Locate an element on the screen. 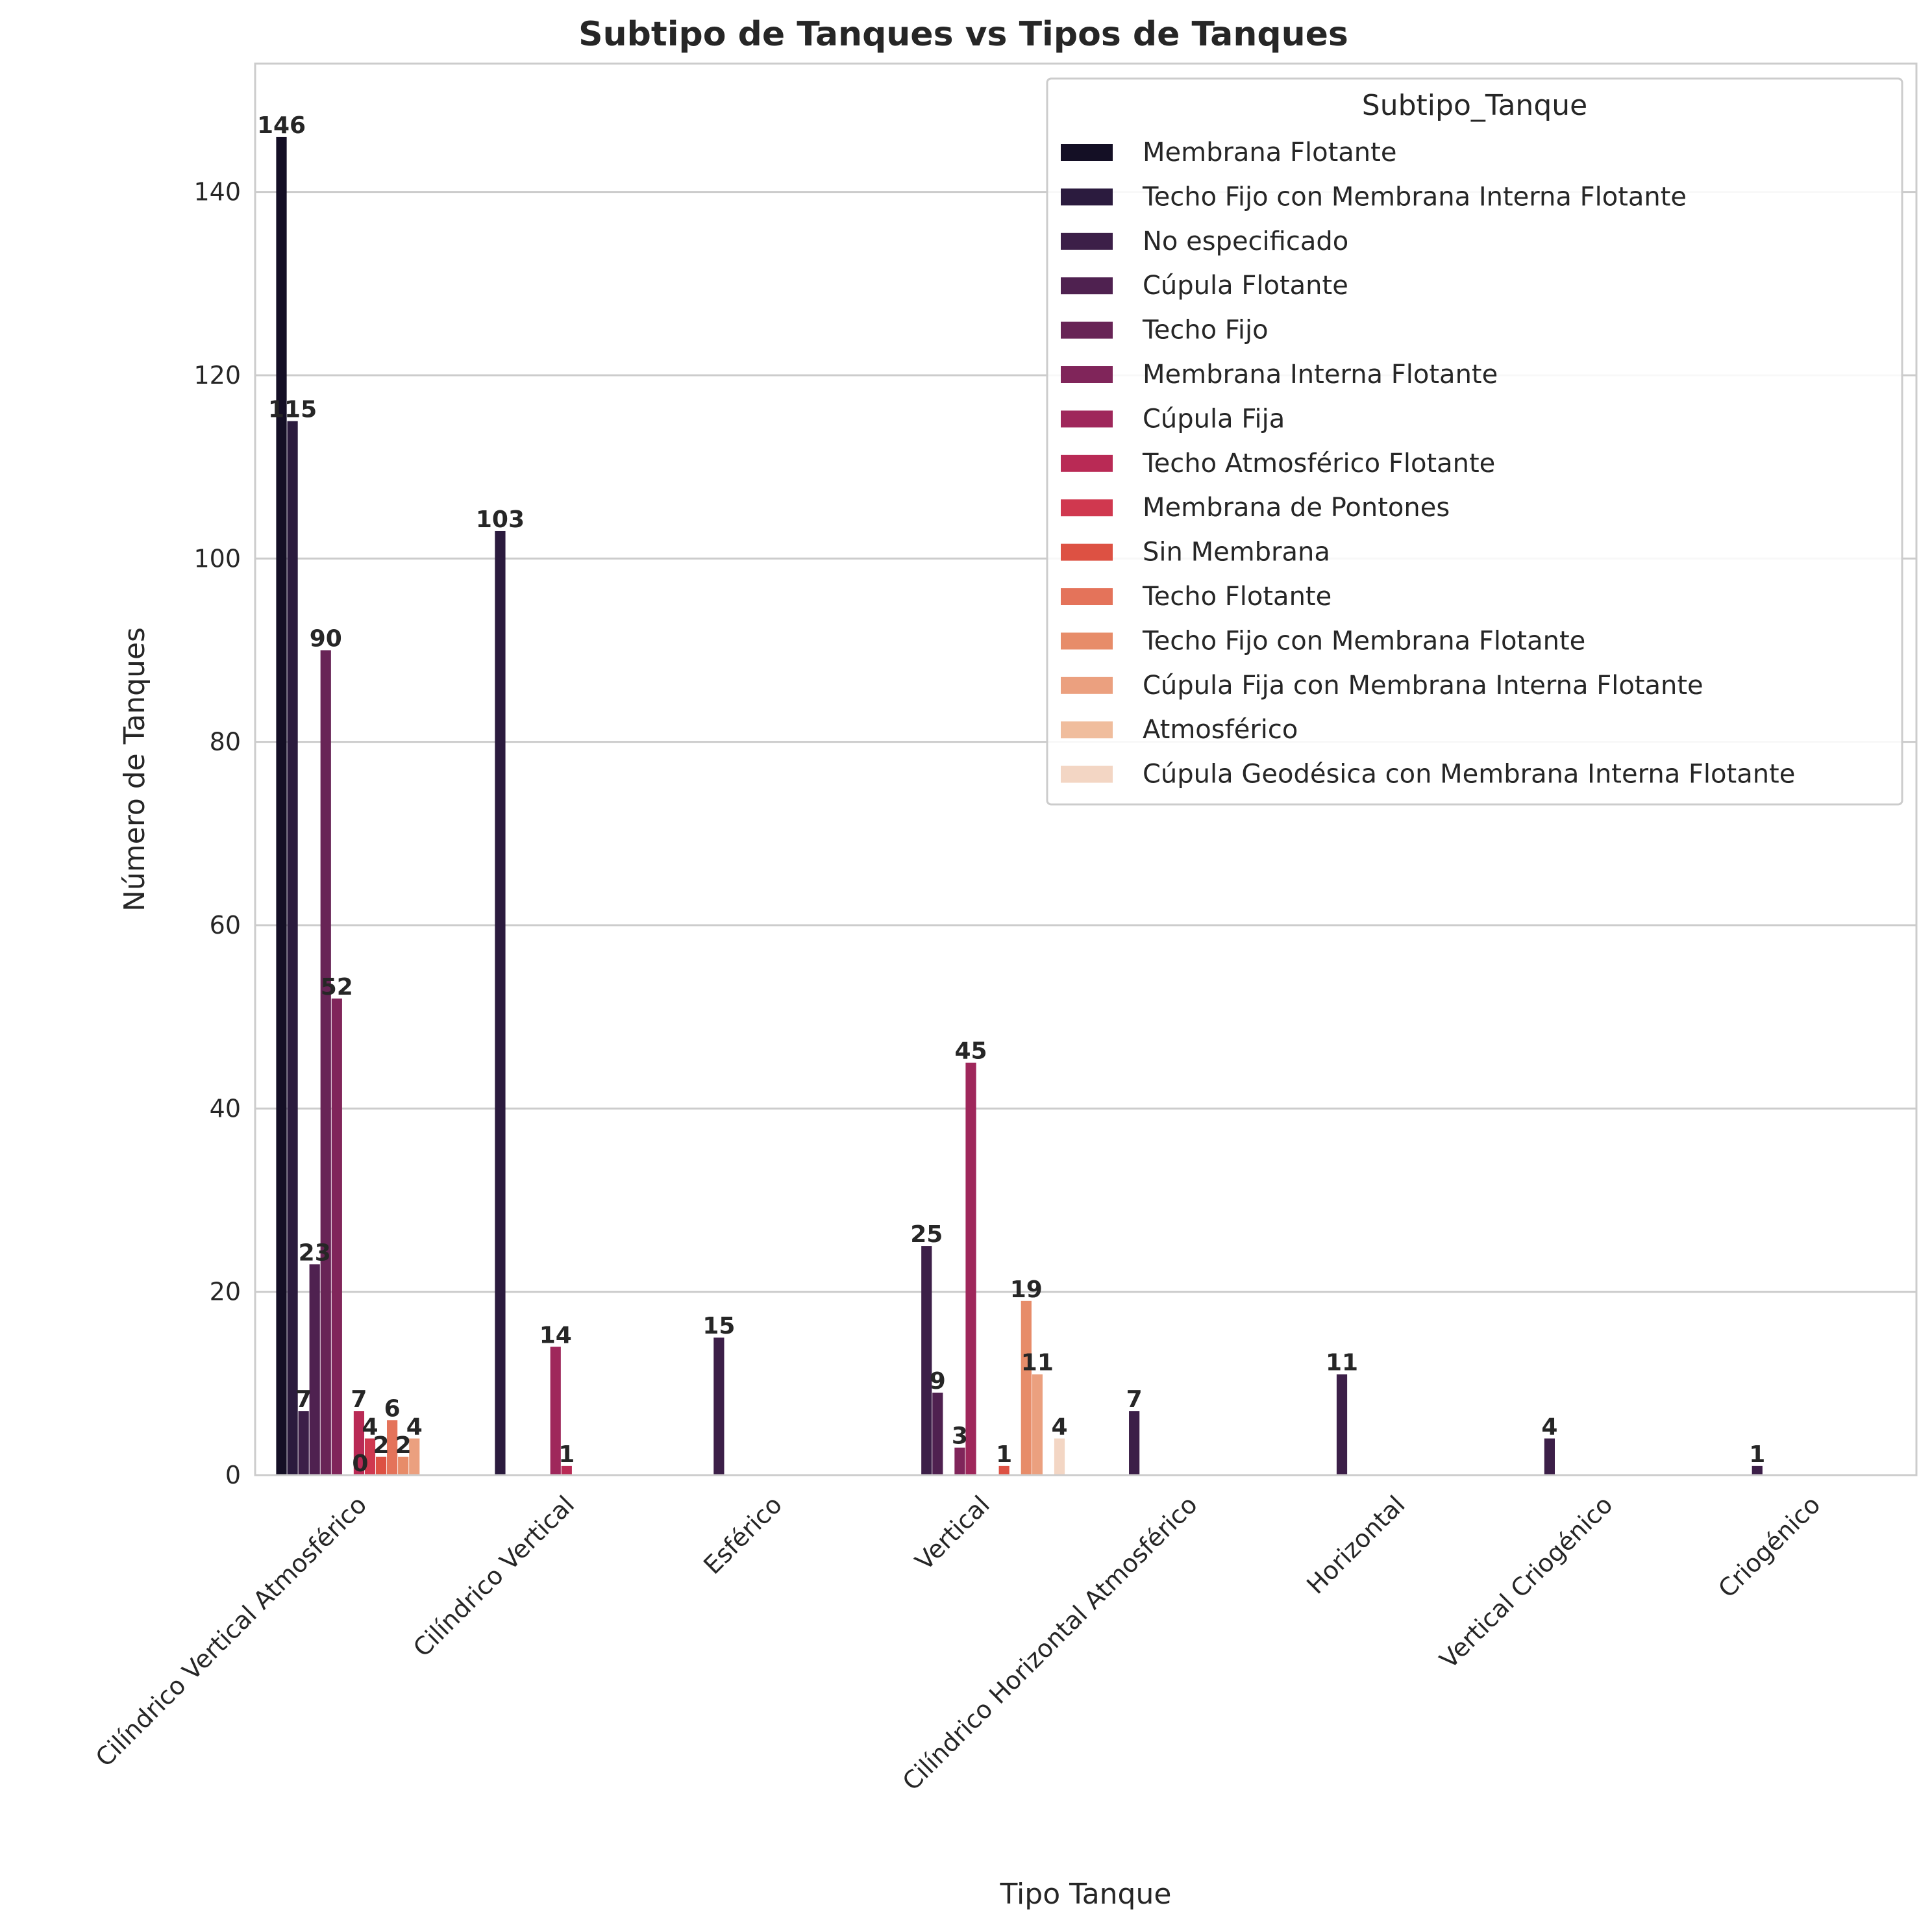 The width and height of the screenshot is (1932, 1927). data-label: 0 is located at coordinates (360, 1463).